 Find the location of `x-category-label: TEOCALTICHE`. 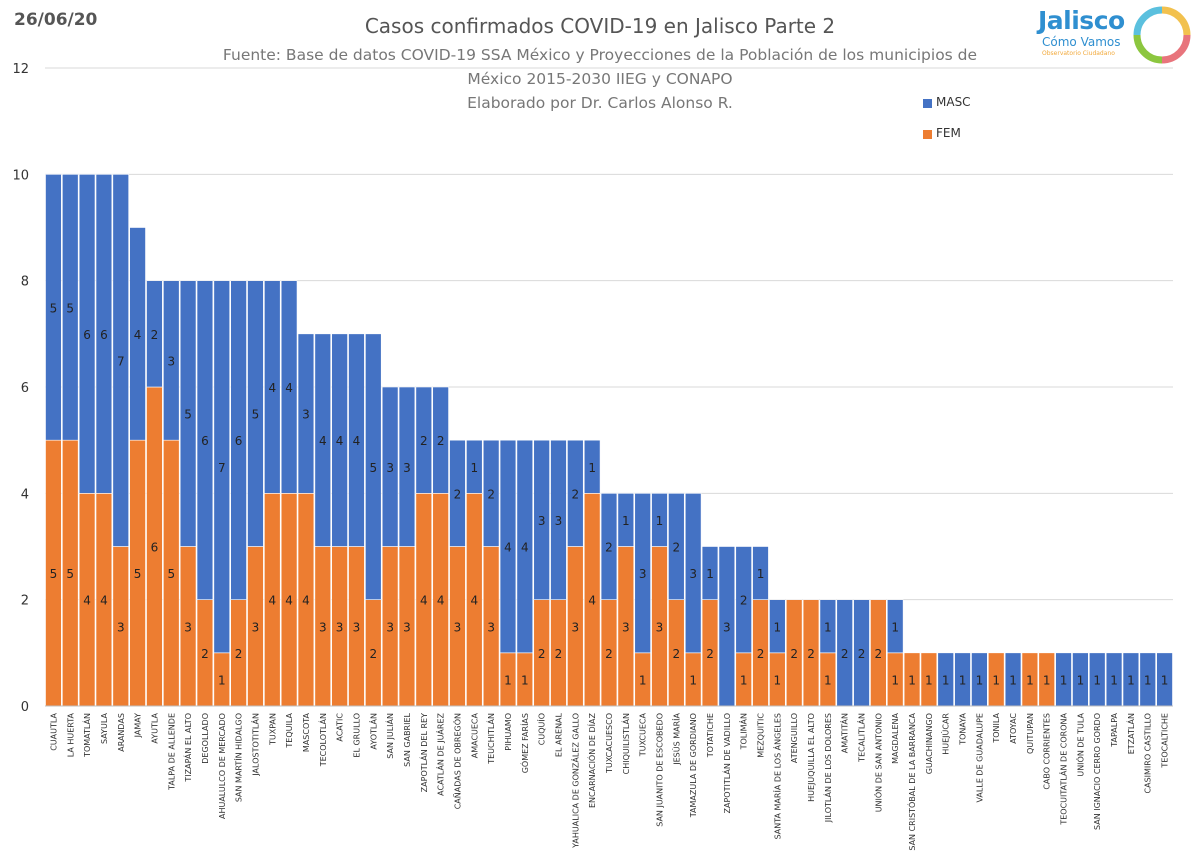

x-category-label: TEOCALTICHE is located at coordinates (1165, 741).